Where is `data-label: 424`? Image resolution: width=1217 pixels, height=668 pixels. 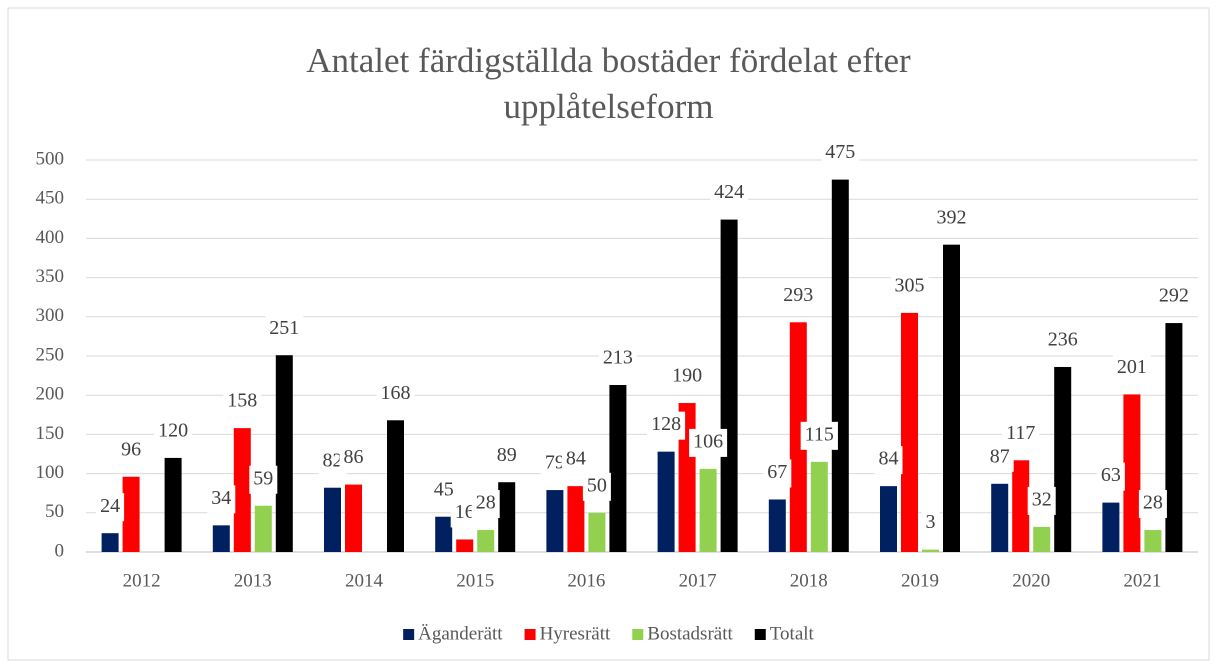 data-label: 424 is located at coordinates (729, 192).